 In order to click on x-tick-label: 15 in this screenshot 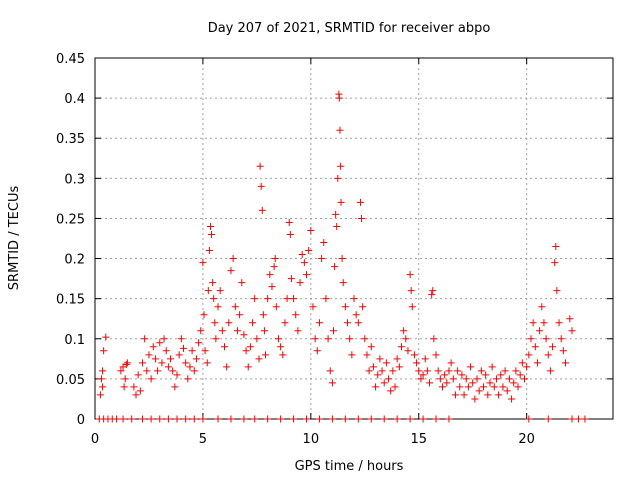, I will do `click(418, 439)`.